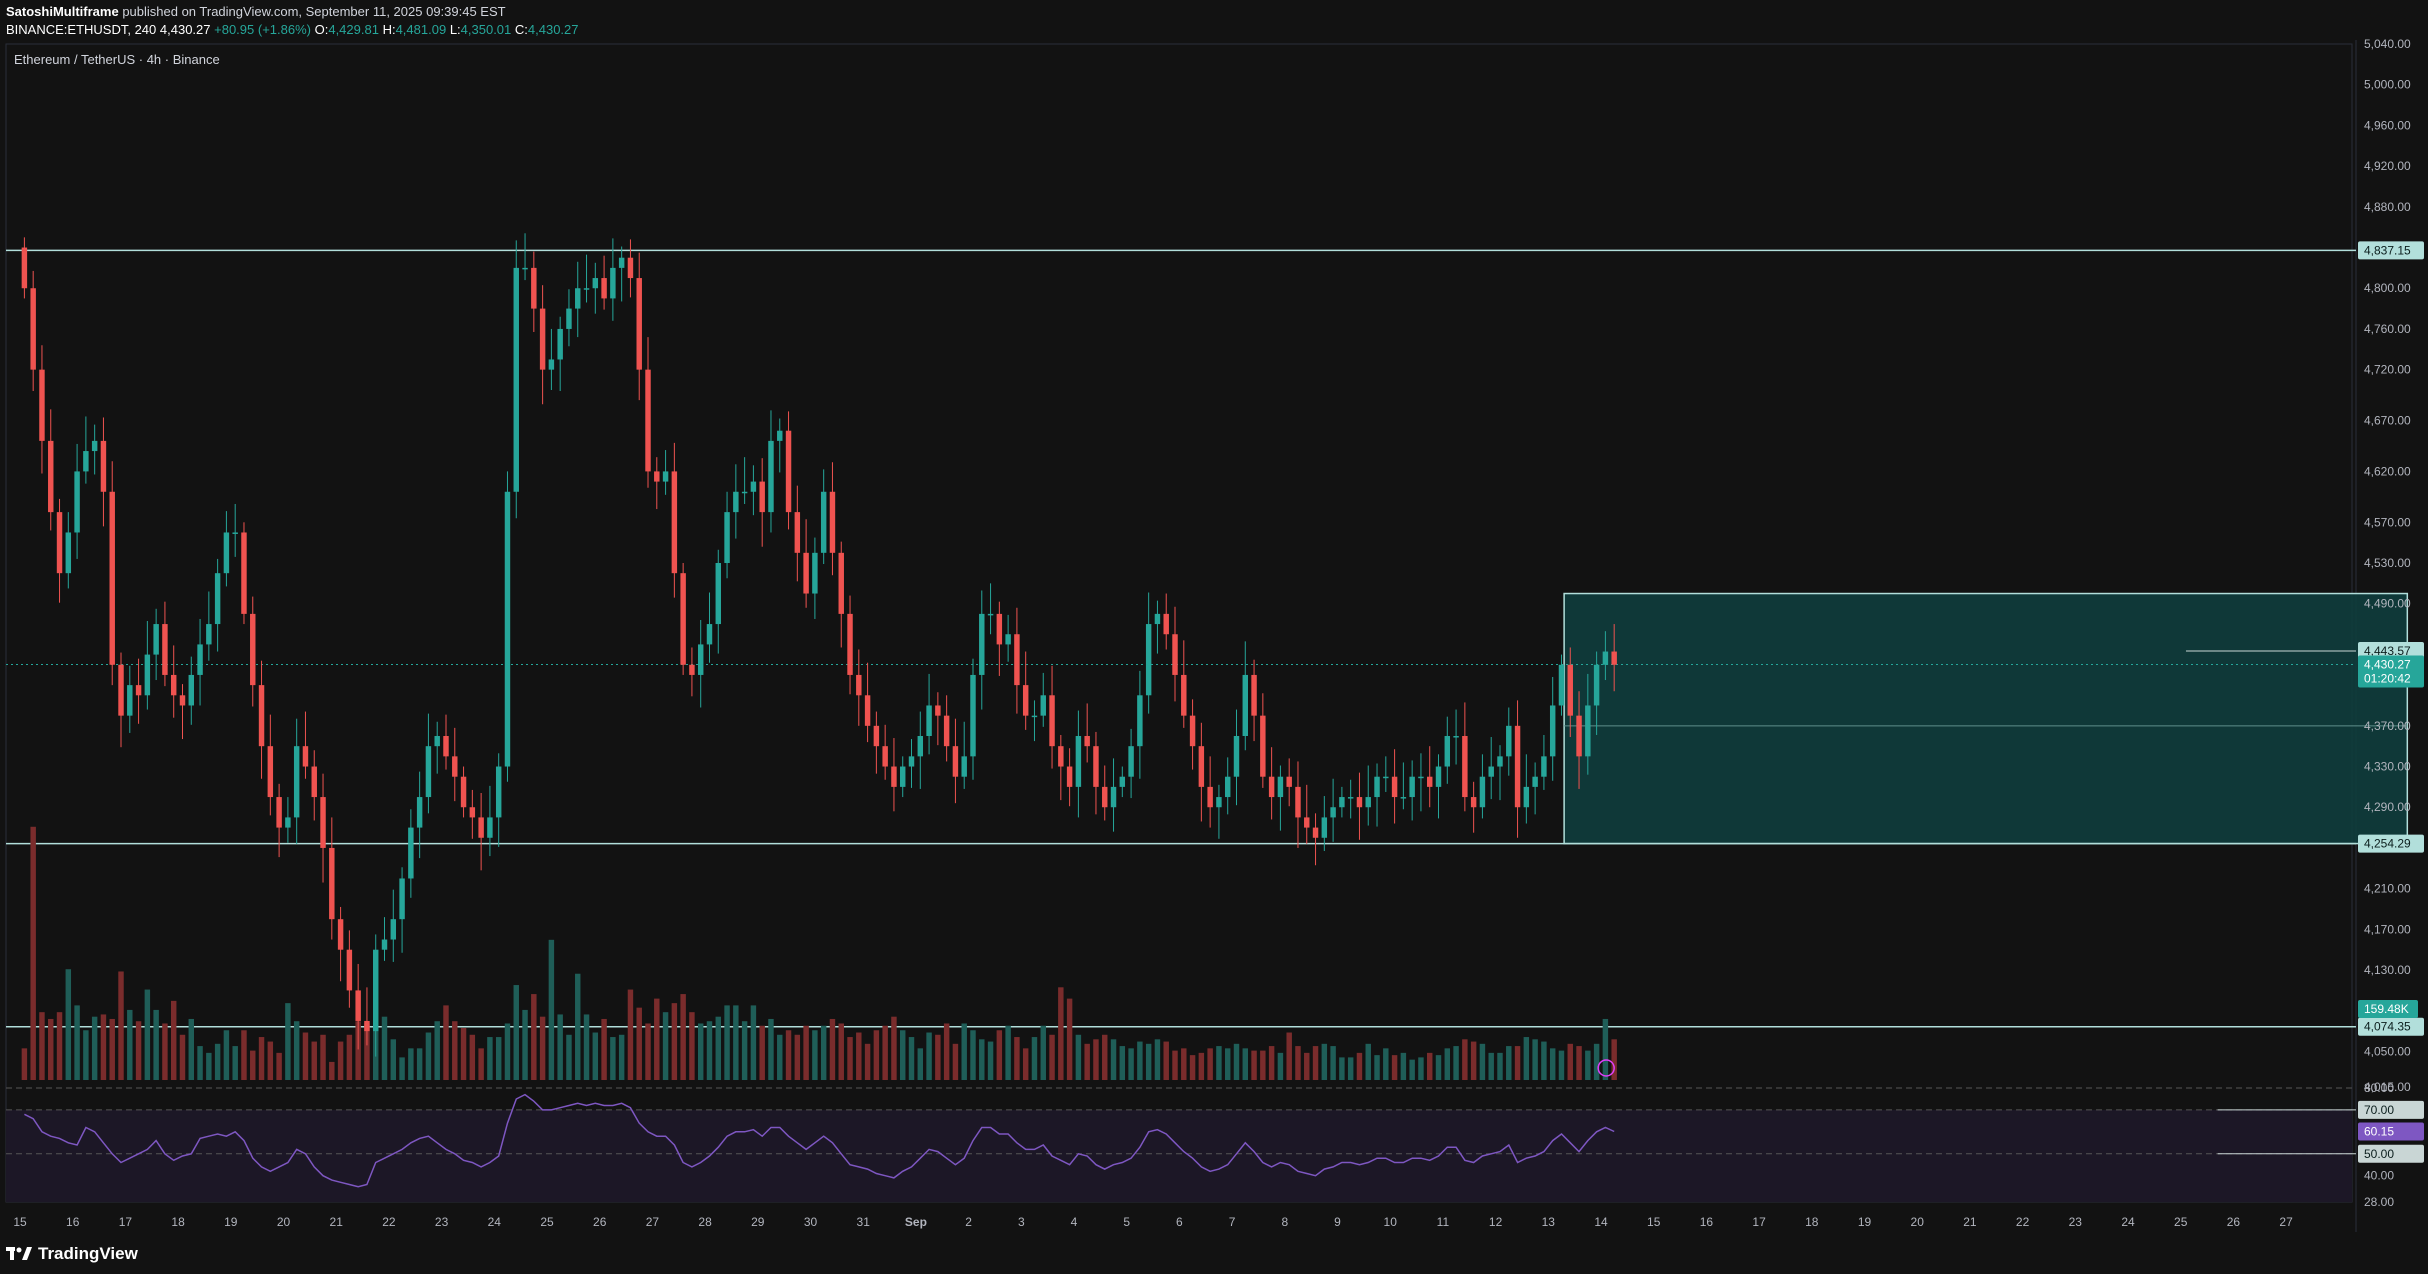 Image resolution: width=2428 pixels, height=1274 pixels. Describe the element at coordinates (2391, 1153) in the screenshot. I see `rsi-50-badge` at that location.